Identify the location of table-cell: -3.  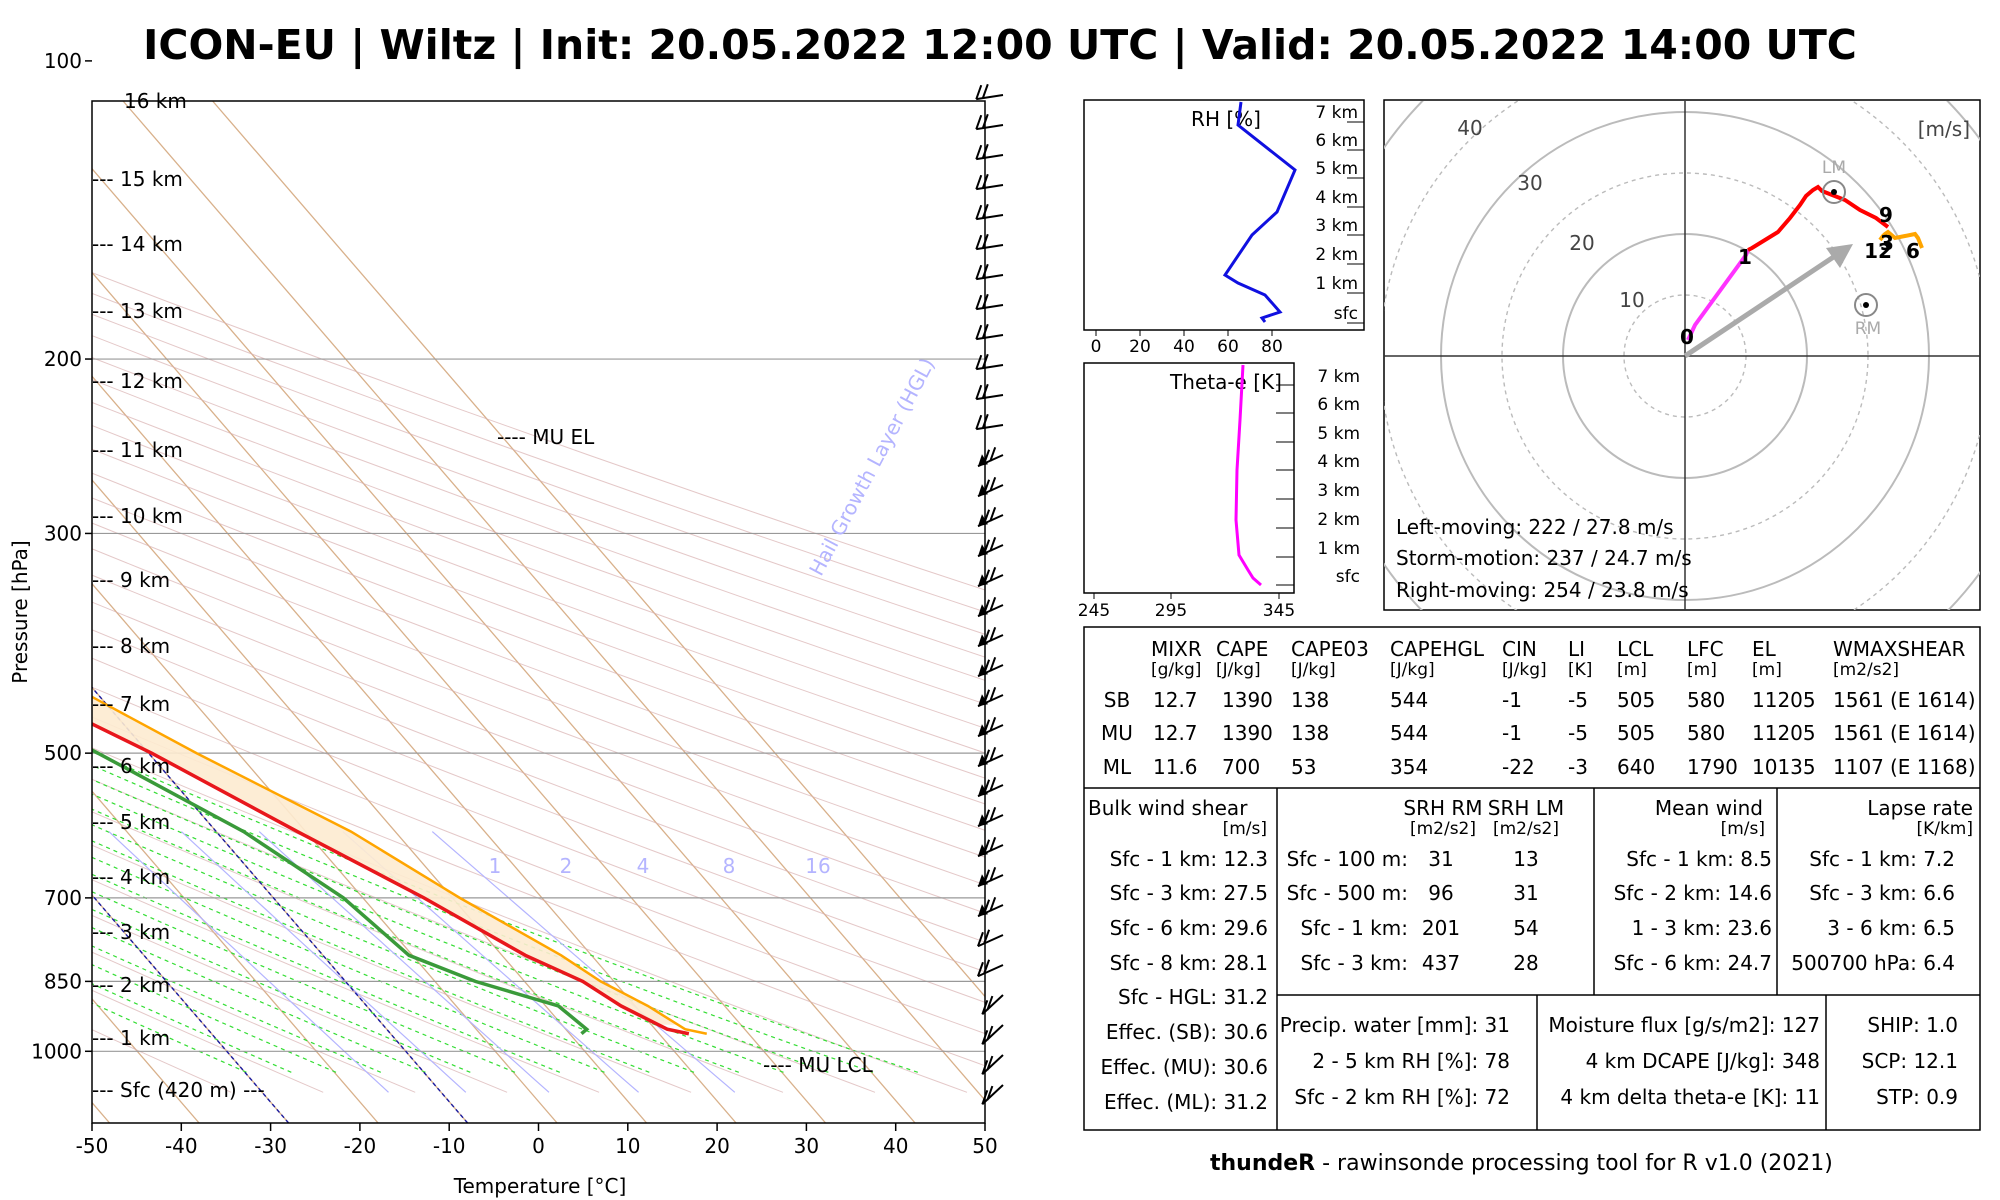
(1578, 767).